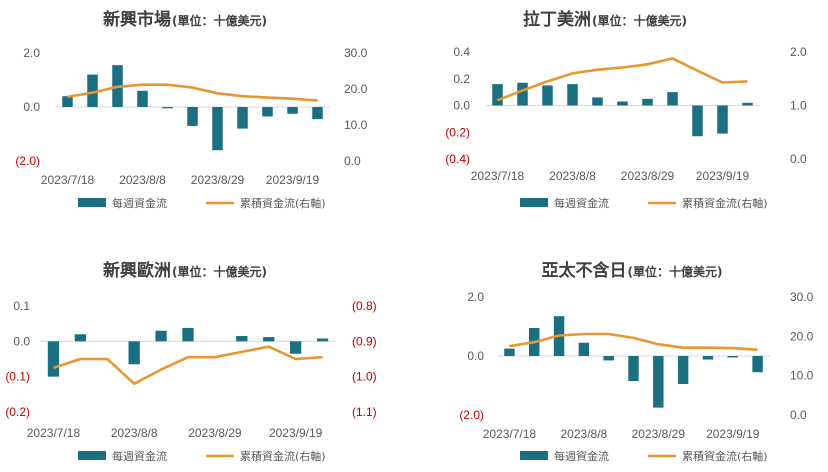  What do you see at coordinates (461, 52) in the screenshot?
I see `left-axis-tick-label: 0.4` at bounding box center [461, 52].